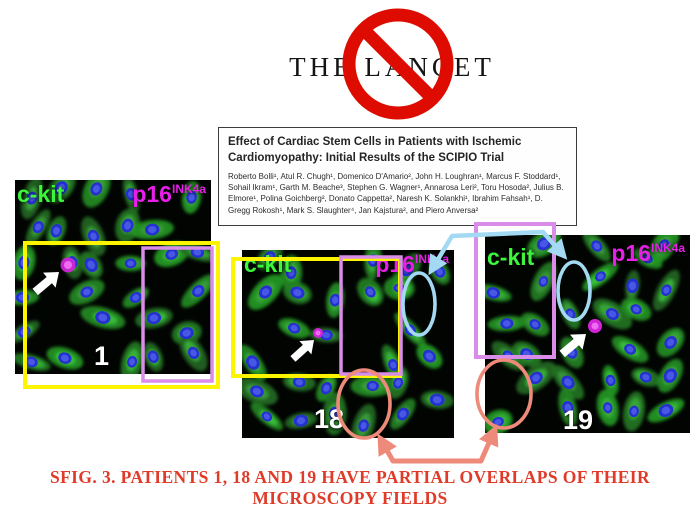 Image resolution: width=700 pixels, height=532 pixels. I want to click on prohibition-circle, so click(398, 64).